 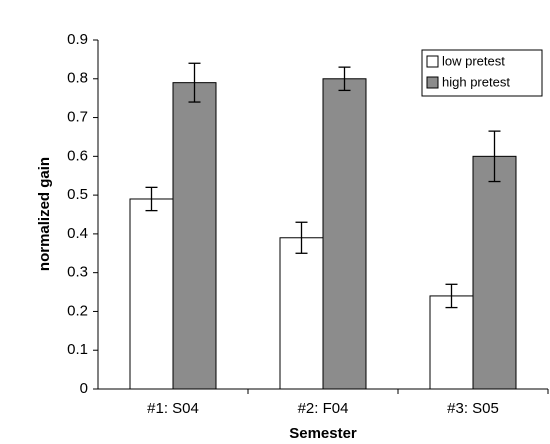 I want to click on y-tick-label: 0.1, so click(x=77, y=349).